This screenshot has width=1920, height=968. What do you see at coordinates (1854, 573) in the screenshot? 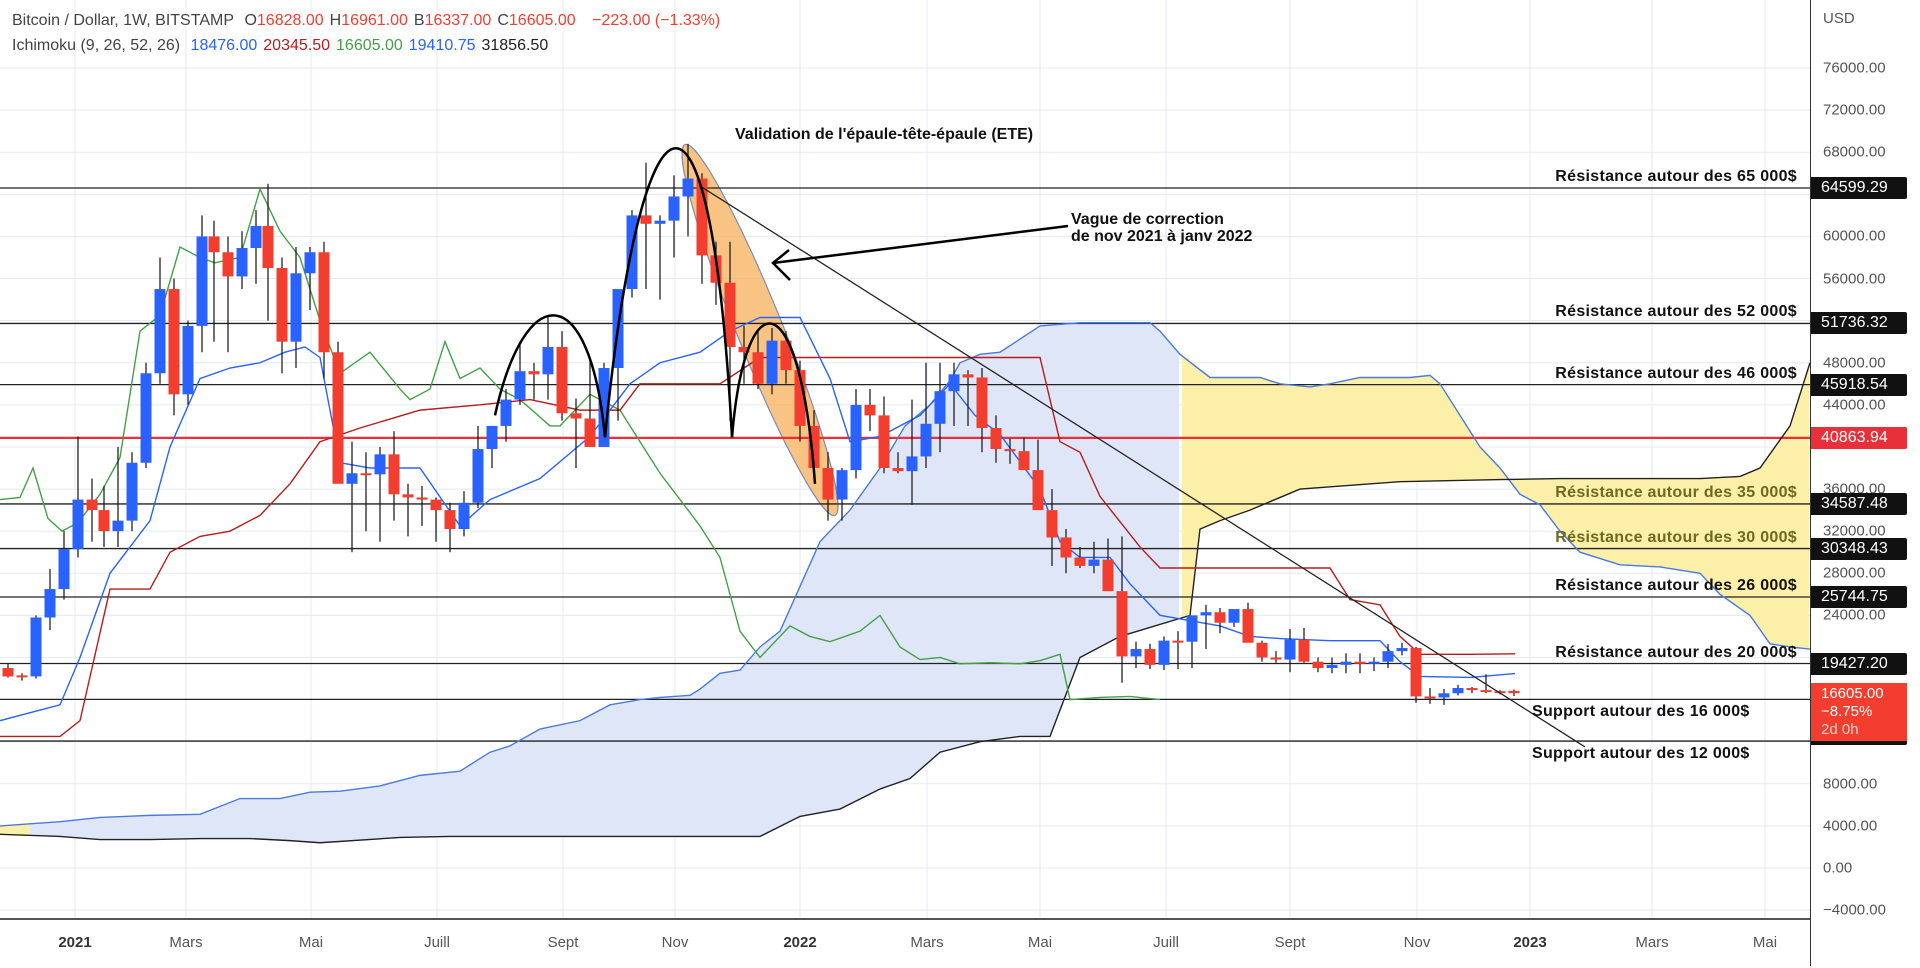
I see `price-tick-label: 28000.00` at bounding box center [1854, 573].